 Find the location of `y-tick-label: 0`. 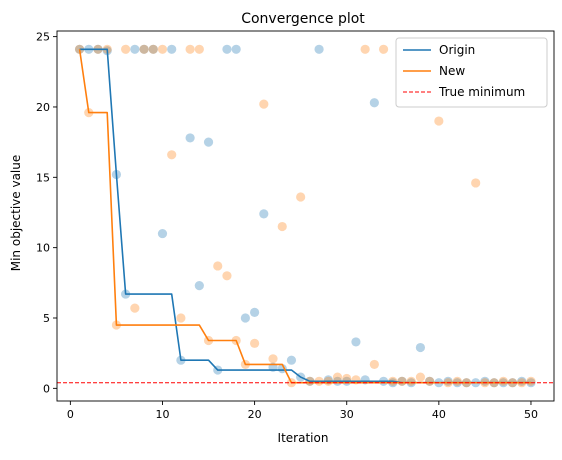

y-tick-label: 0 is located at coordinates (46, 388).